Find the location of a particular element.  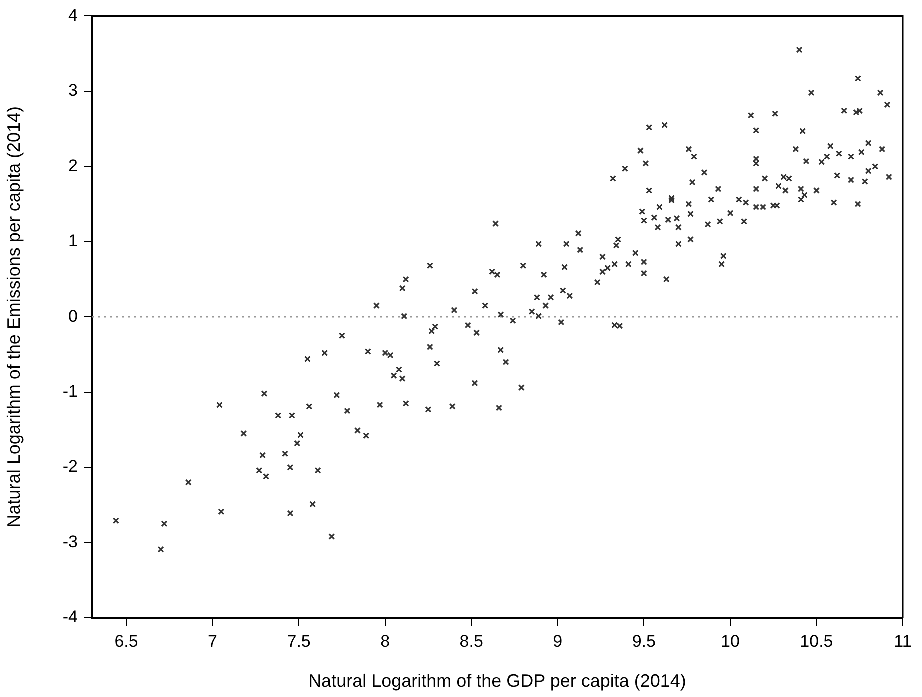

x-tick-label: 9.5 is located at coordinates (644, 641).